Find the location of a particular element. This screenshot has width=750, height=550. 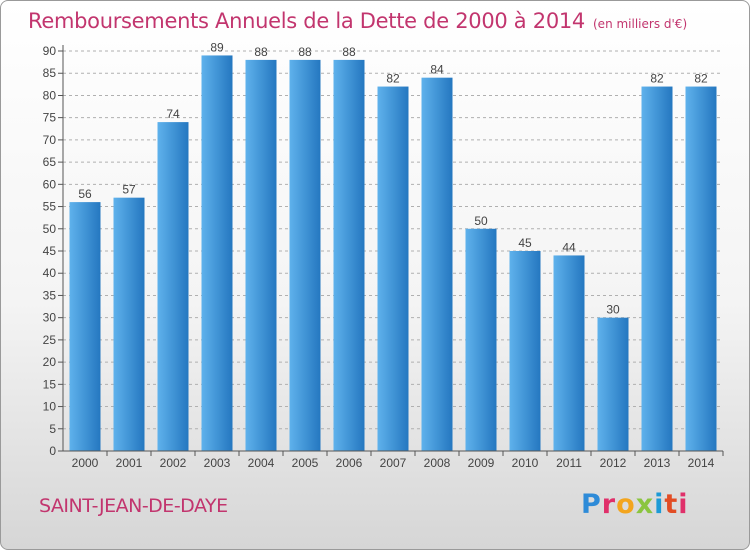

x-tick-label: 2004 is located at coordinates (261, 463).